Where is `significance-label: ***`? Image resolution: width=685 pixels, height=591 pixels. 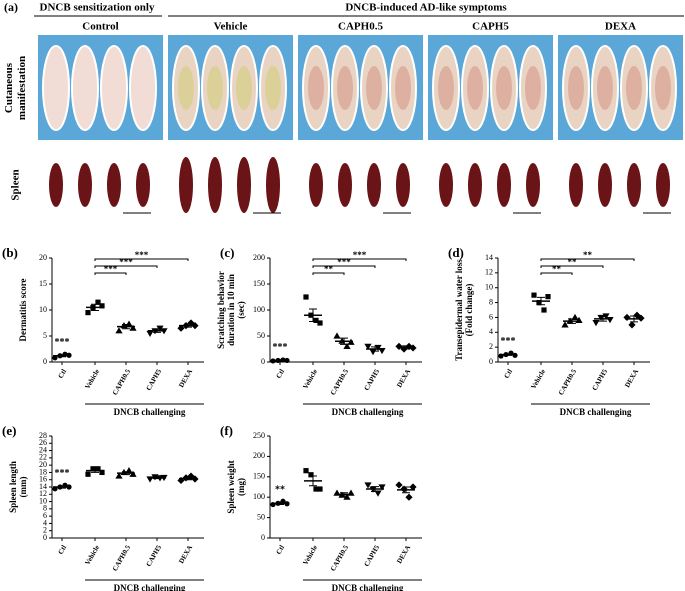
significance-label: *** is located at coordinates (62, 342).